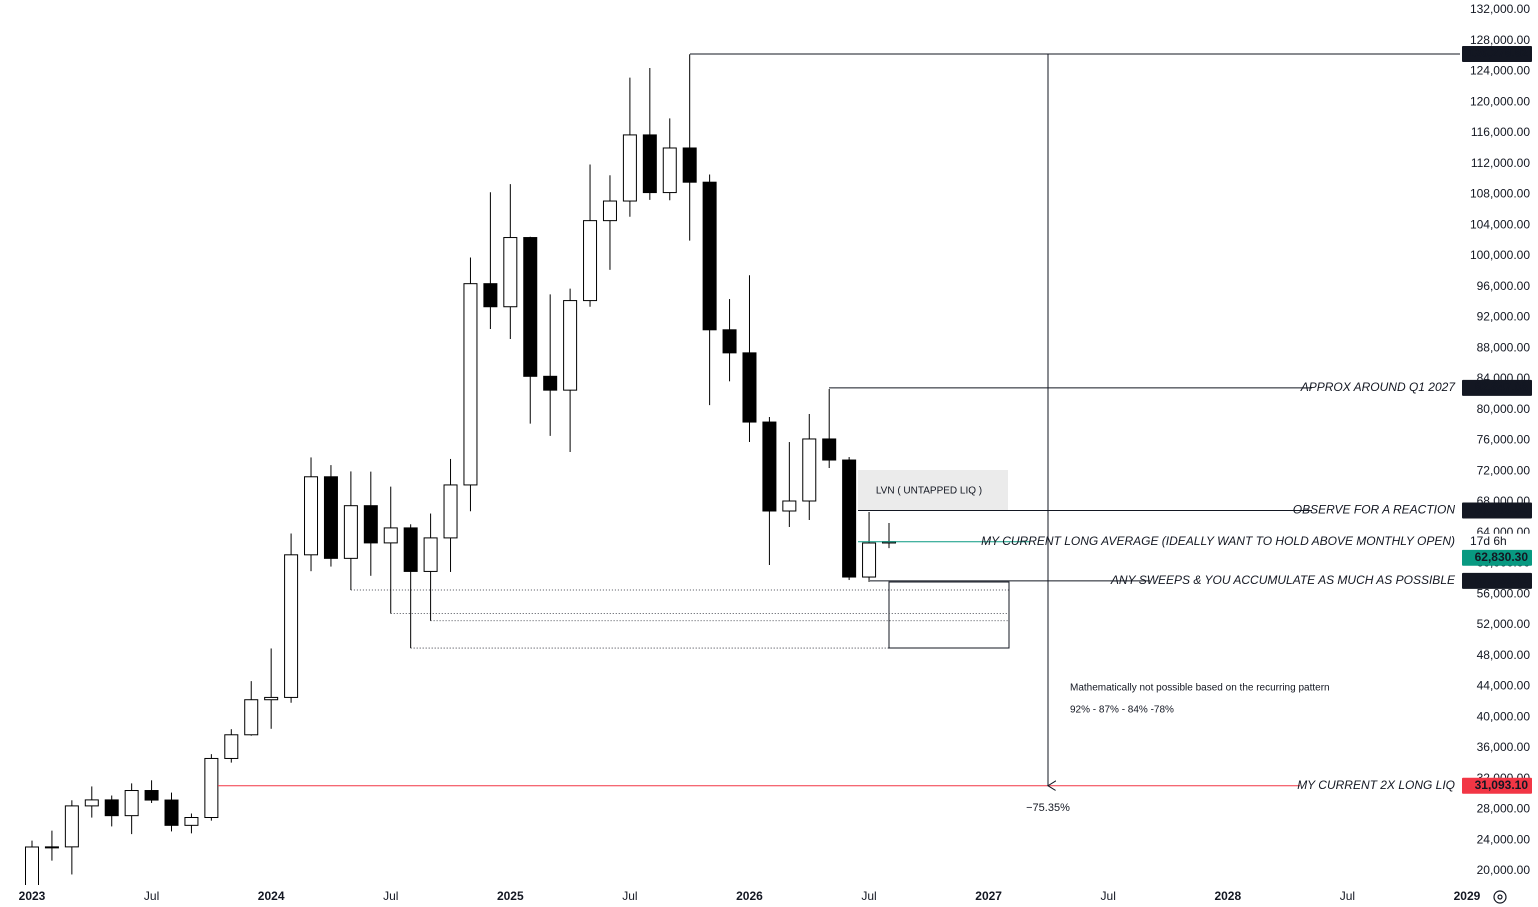 This screenshot has height=907, width=1538. Describe the element at coordinates (1504, 440) in the screenshot. I see `y-tick-label: 76,000.00` at that location.